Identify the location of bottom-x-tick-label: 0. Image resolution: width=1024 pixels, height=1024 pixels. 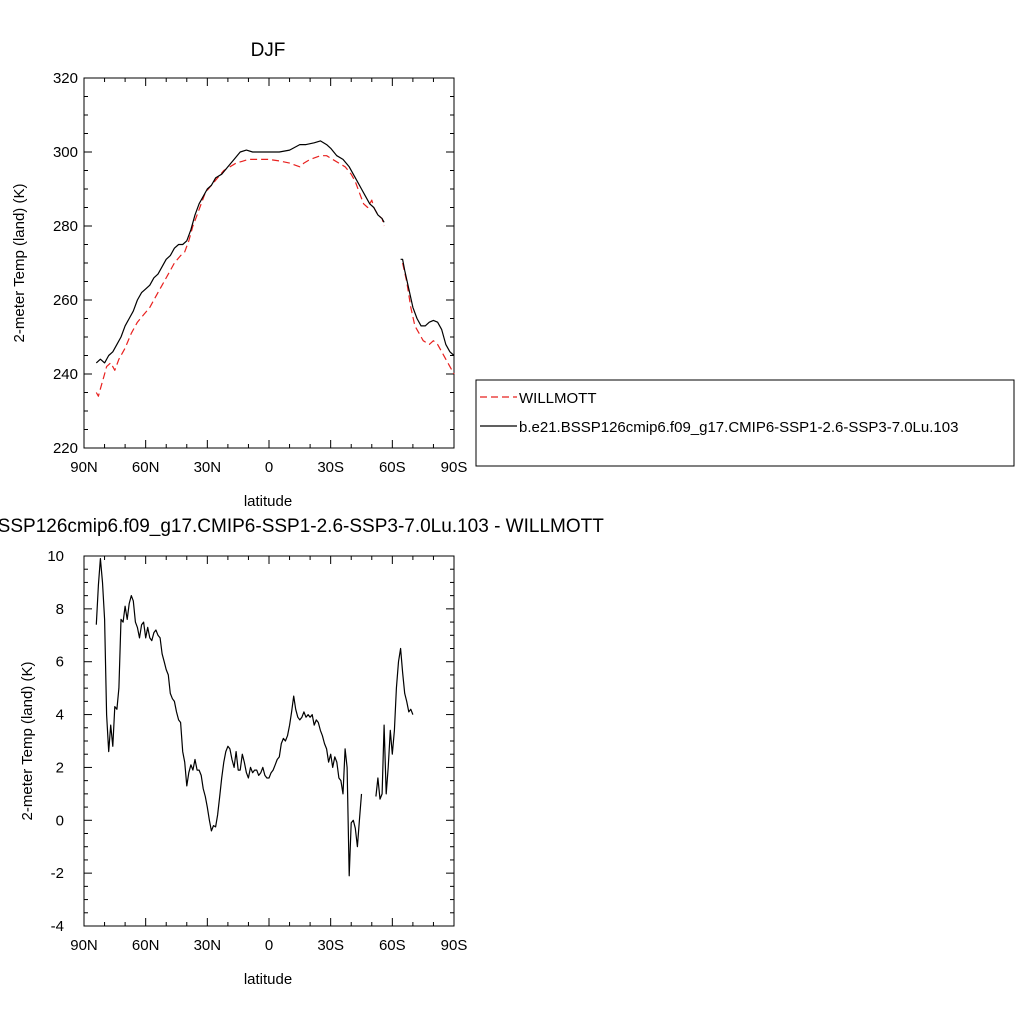
(269, 945).